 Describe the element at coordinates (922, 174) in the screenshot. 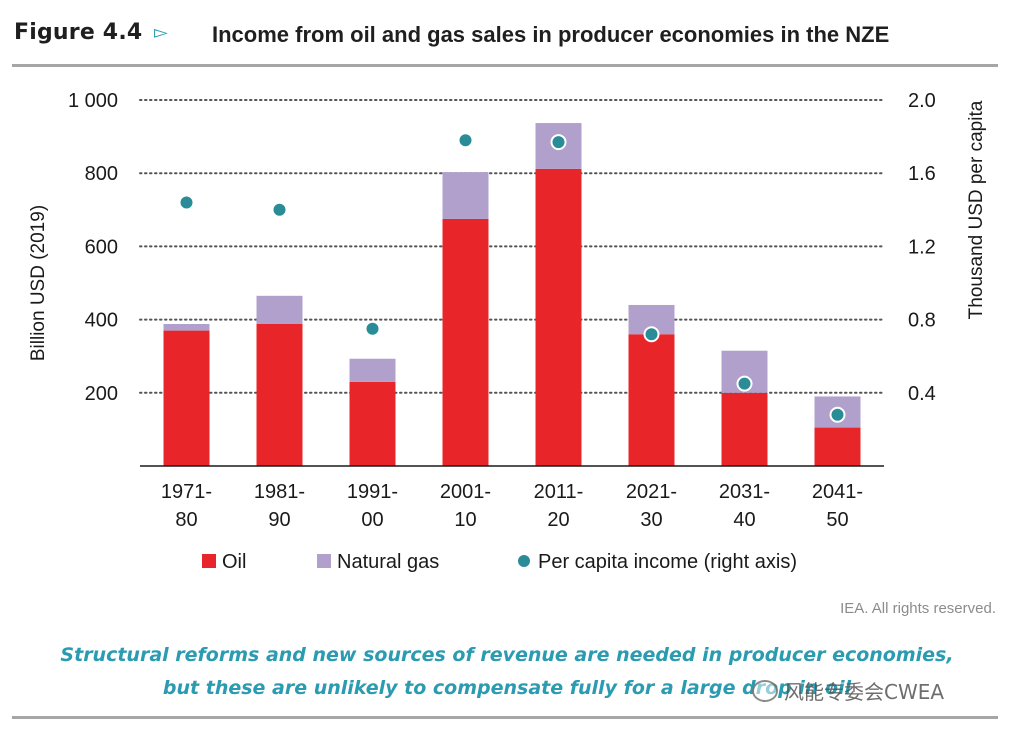

I see `y-tick-label-right: 1.6` at that location.